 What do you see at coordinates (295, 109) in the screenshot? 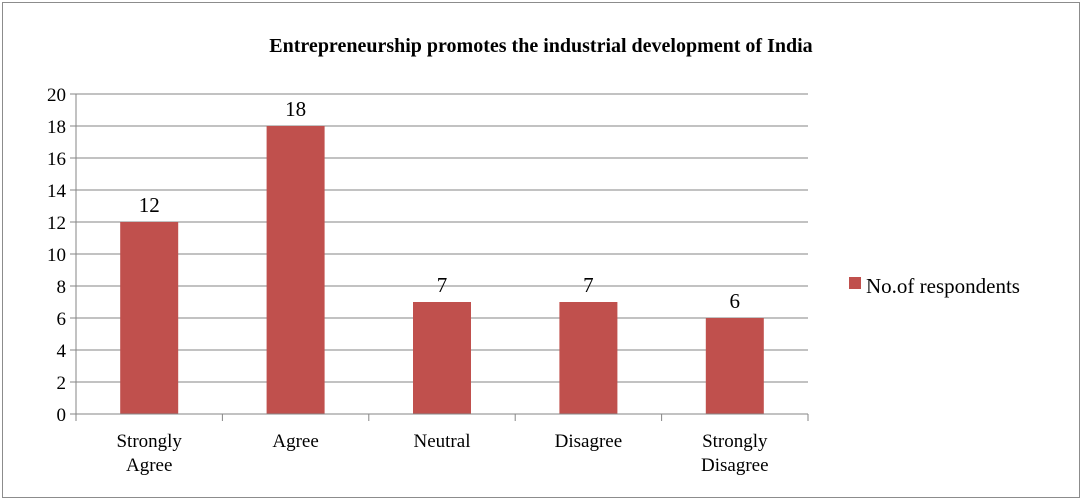
I see `data-label: 18` at bounding box center [295, 109].